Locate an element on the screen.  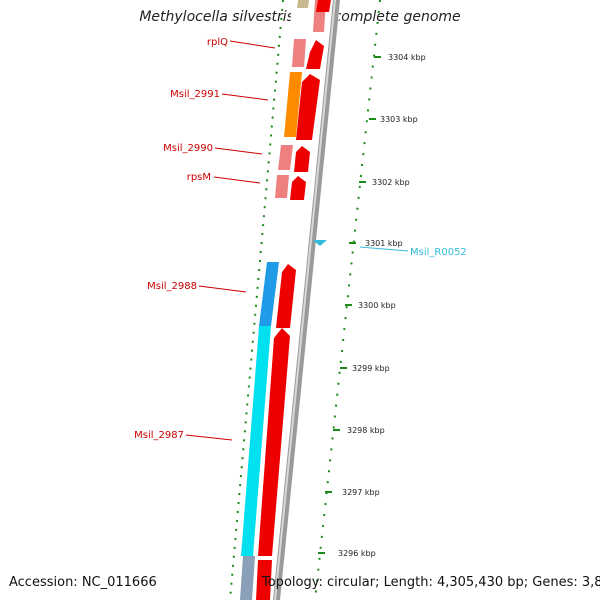
outer-dotted-ring is located at coordinates (347, 300).